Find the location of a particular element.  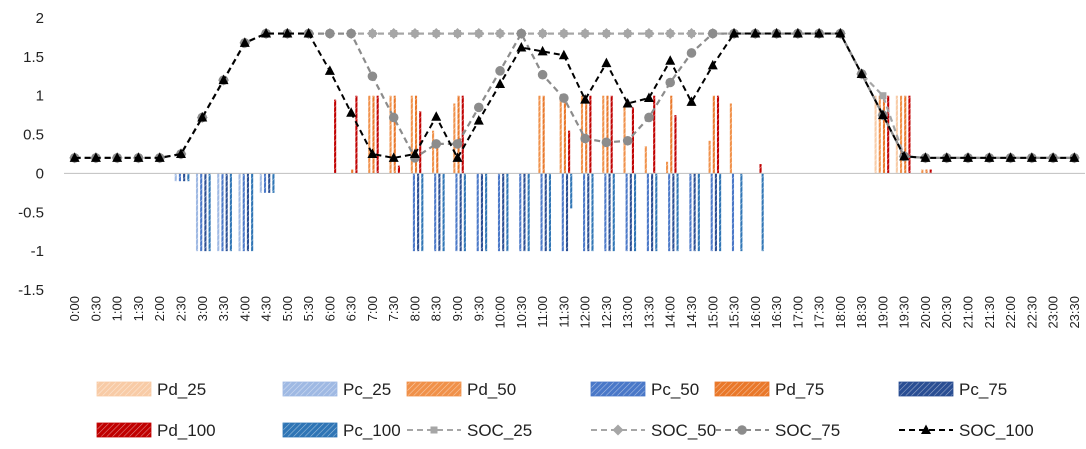

y-tick-label: 0.5 is located at coordinates (33, 135).